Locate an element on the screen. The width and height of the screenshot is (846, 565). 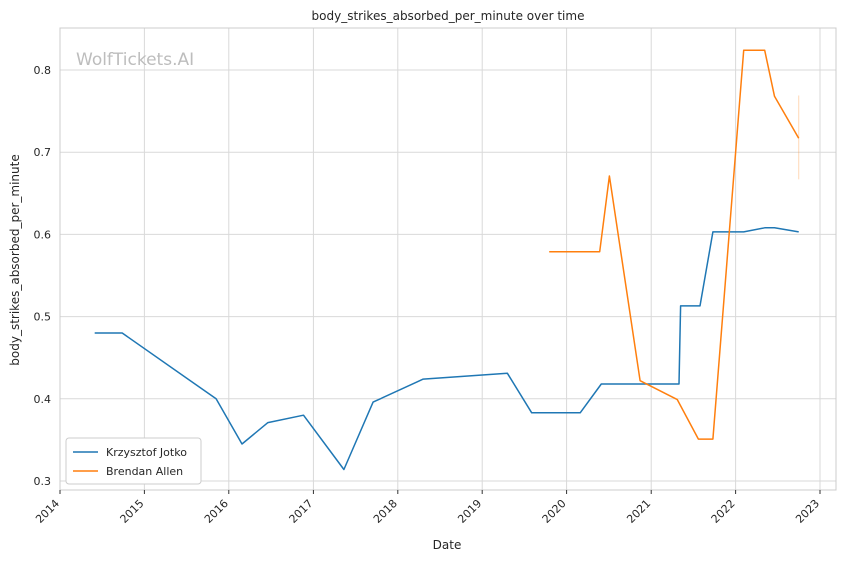
y-tick-label: 0.7 is located at coordinates (43, 152).